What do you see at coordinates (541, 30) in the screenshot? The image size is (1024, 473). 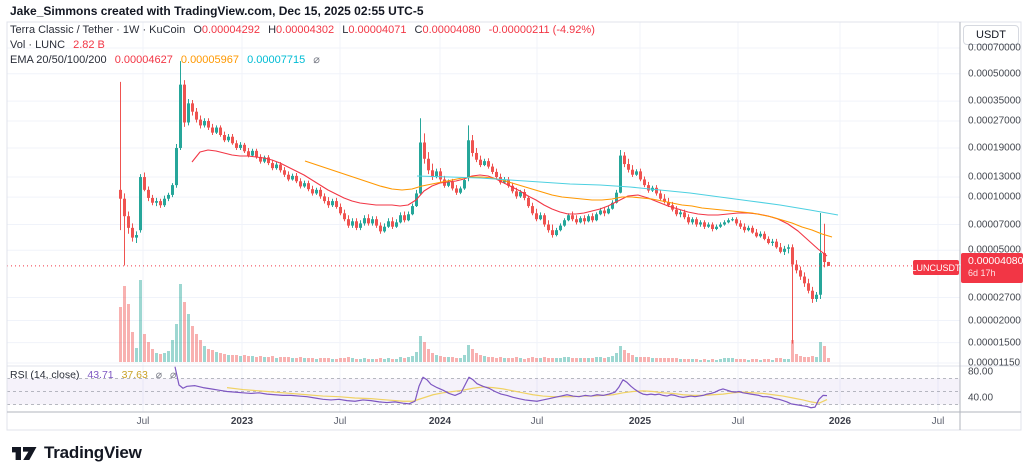 I see `change-value: -0.00000211 (-4.92%)` at bounding box center [541, 30].